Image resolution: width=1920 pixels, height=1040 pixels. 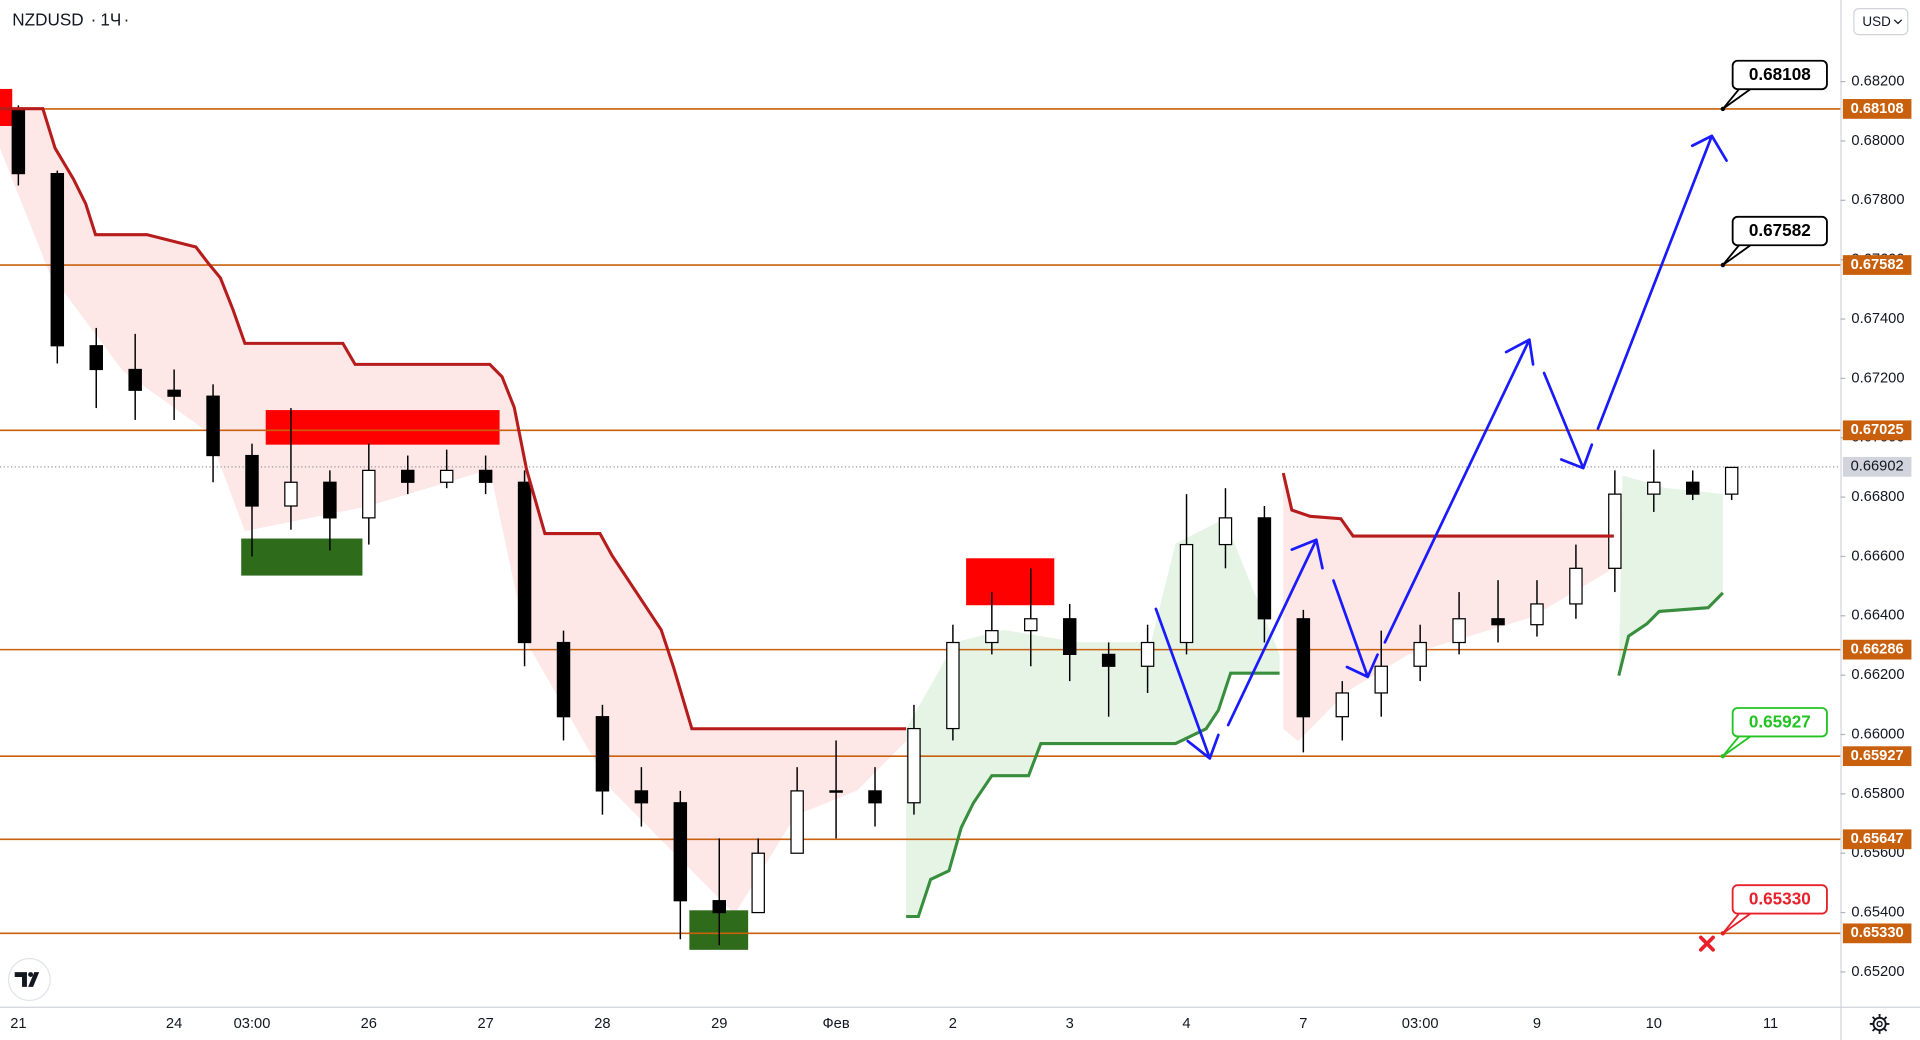 What do you see at coordinates (110, 19) in the screenshot?
I see `interval: 1Ч` at bounding box center [110, 19].